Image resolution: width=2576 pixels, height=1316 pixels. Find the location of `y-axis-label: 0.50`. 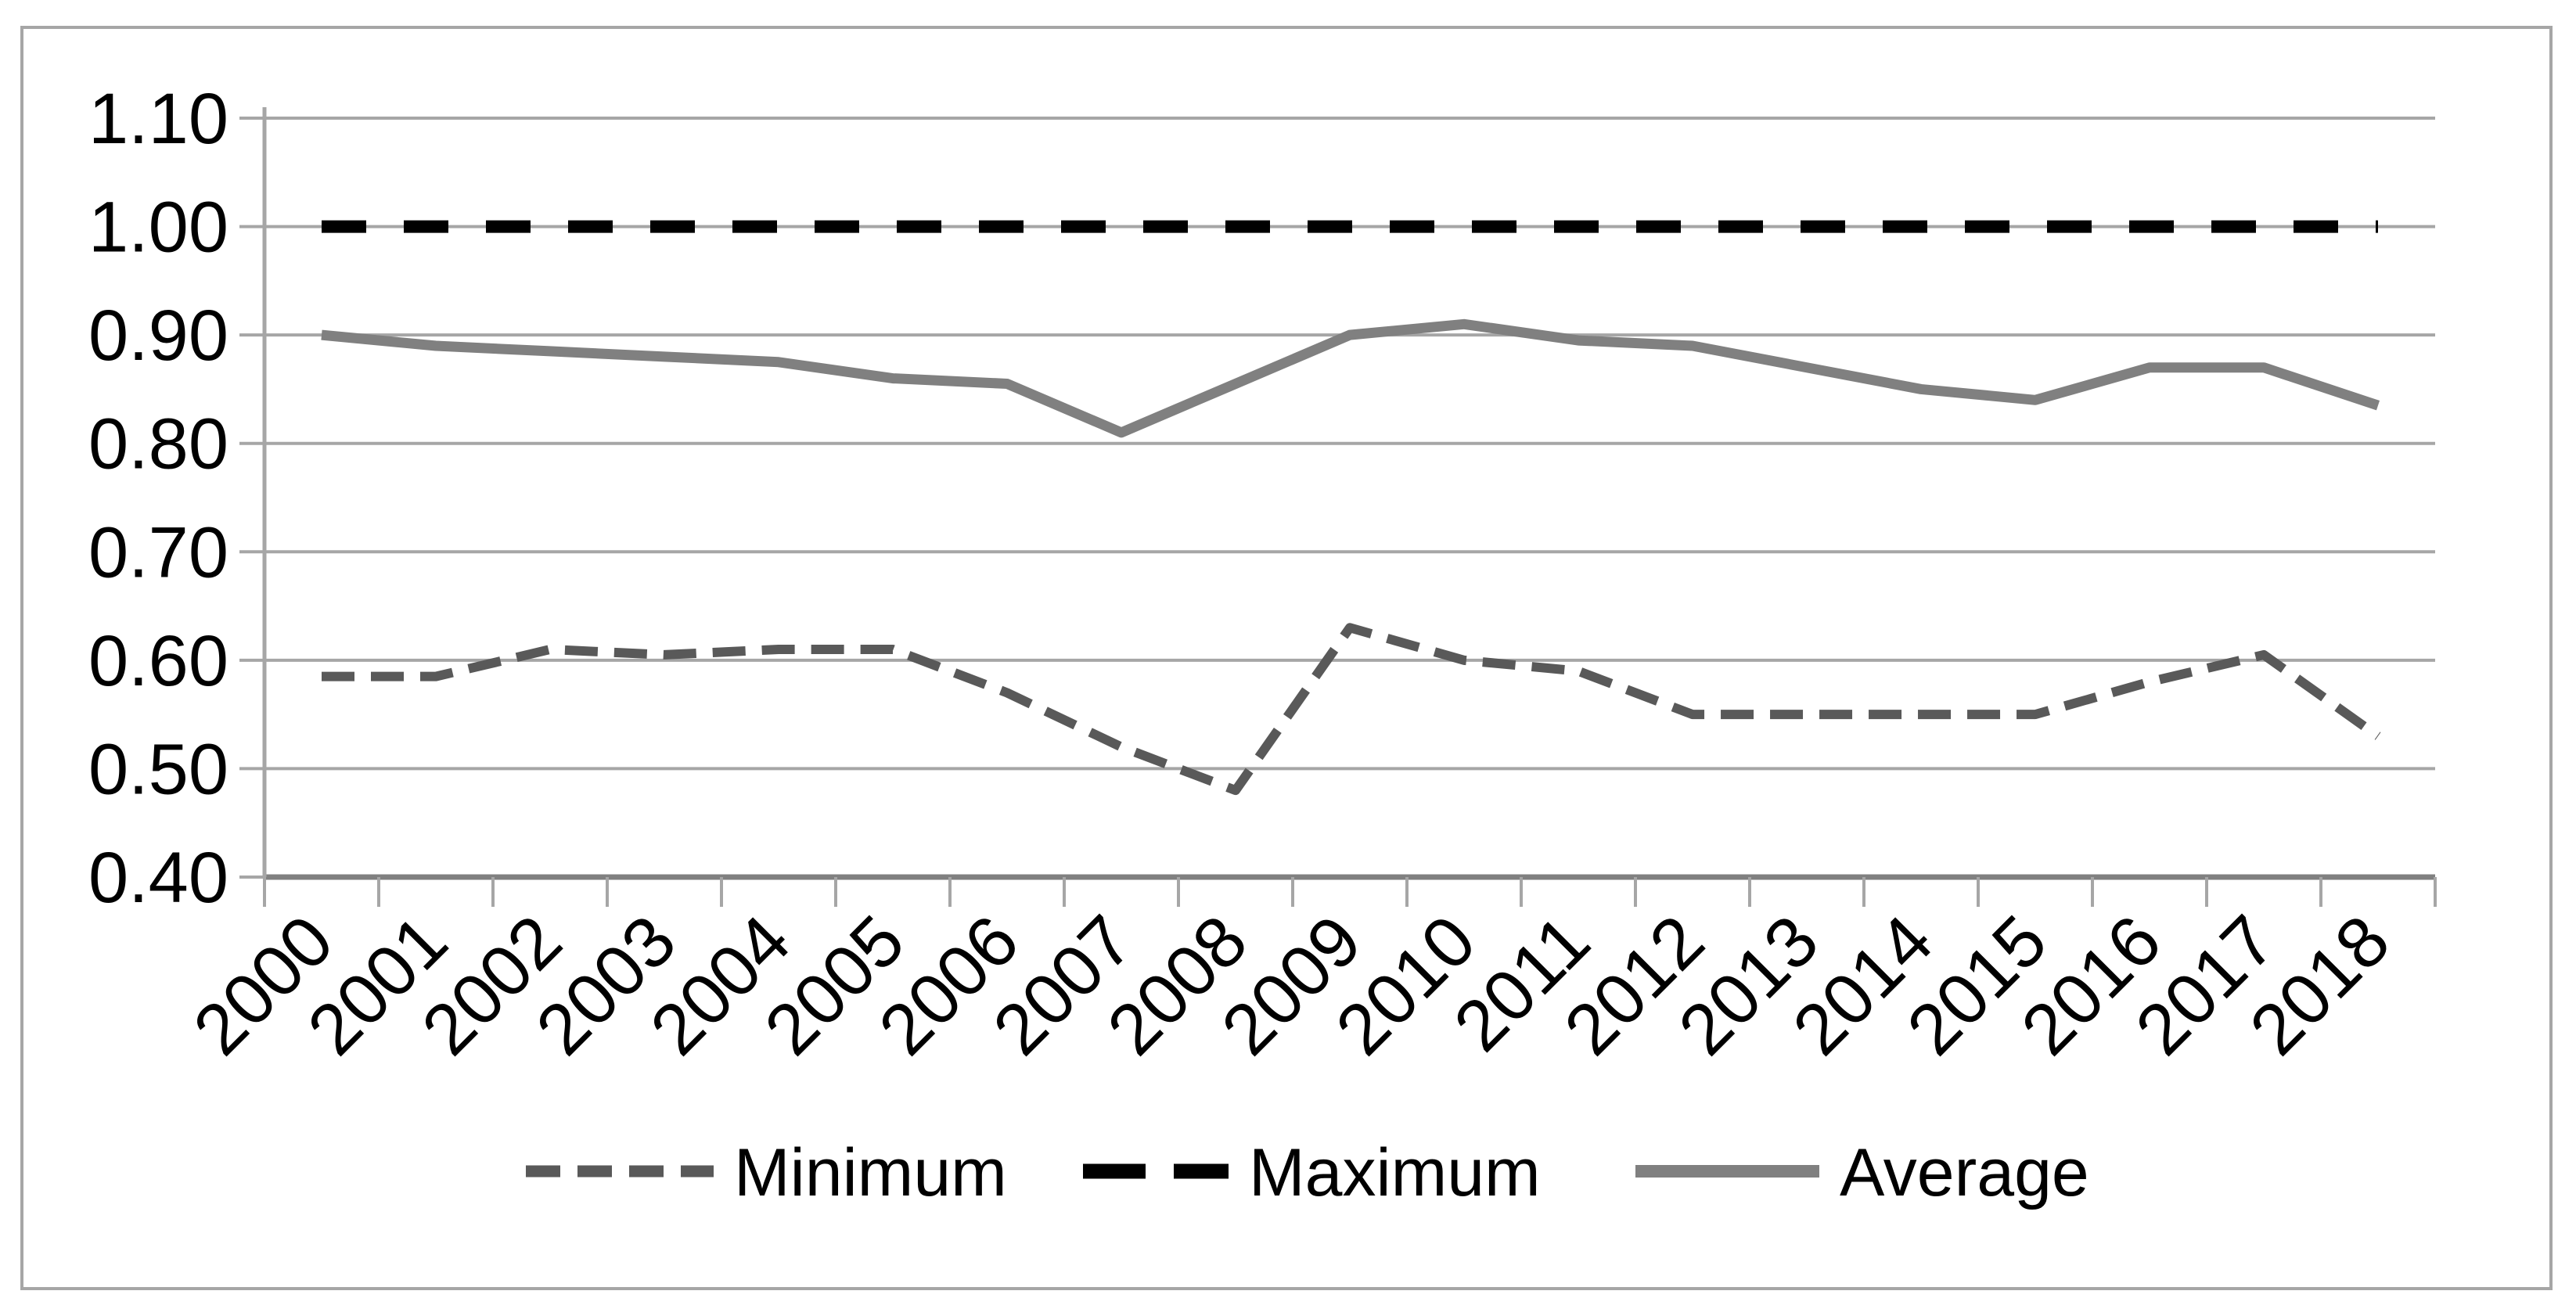

y-axis-label: 0.50 is located at coordinates (158, 769).